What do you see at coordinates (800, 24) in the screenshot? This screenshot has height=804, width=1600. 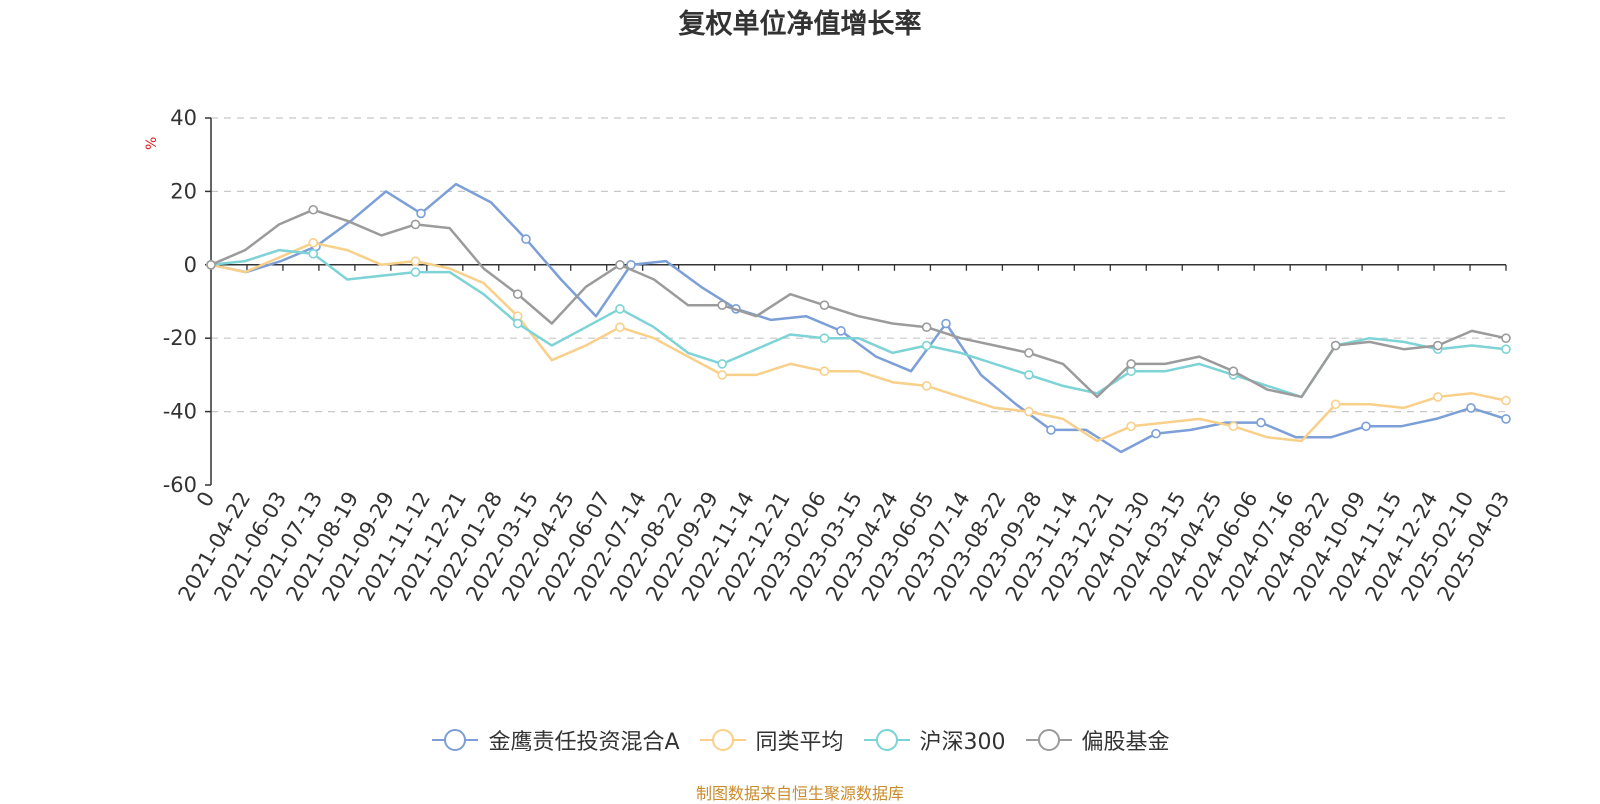 I see `chart-title: 复权单位净值增长率` at bounding box center [800, 24].